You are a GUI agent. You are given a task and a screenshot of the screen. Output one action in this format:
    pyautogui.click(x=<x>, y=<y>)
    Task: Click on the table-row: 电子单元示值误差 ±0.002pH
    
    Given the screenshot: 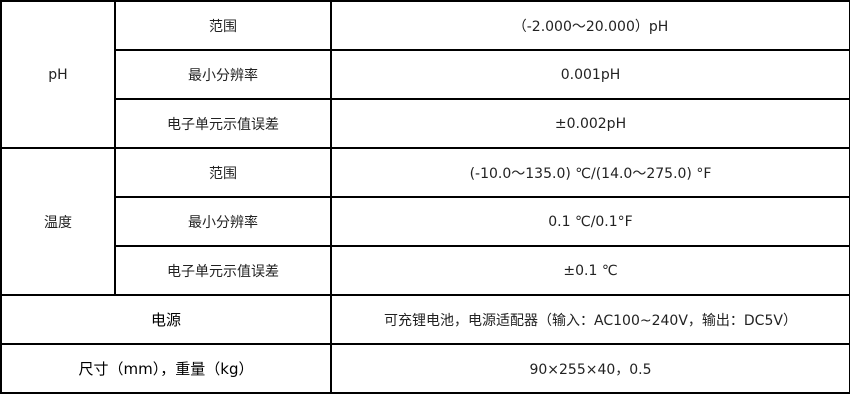 What is the action you would take?
    pyautogui.click(x=425, y=123)
    